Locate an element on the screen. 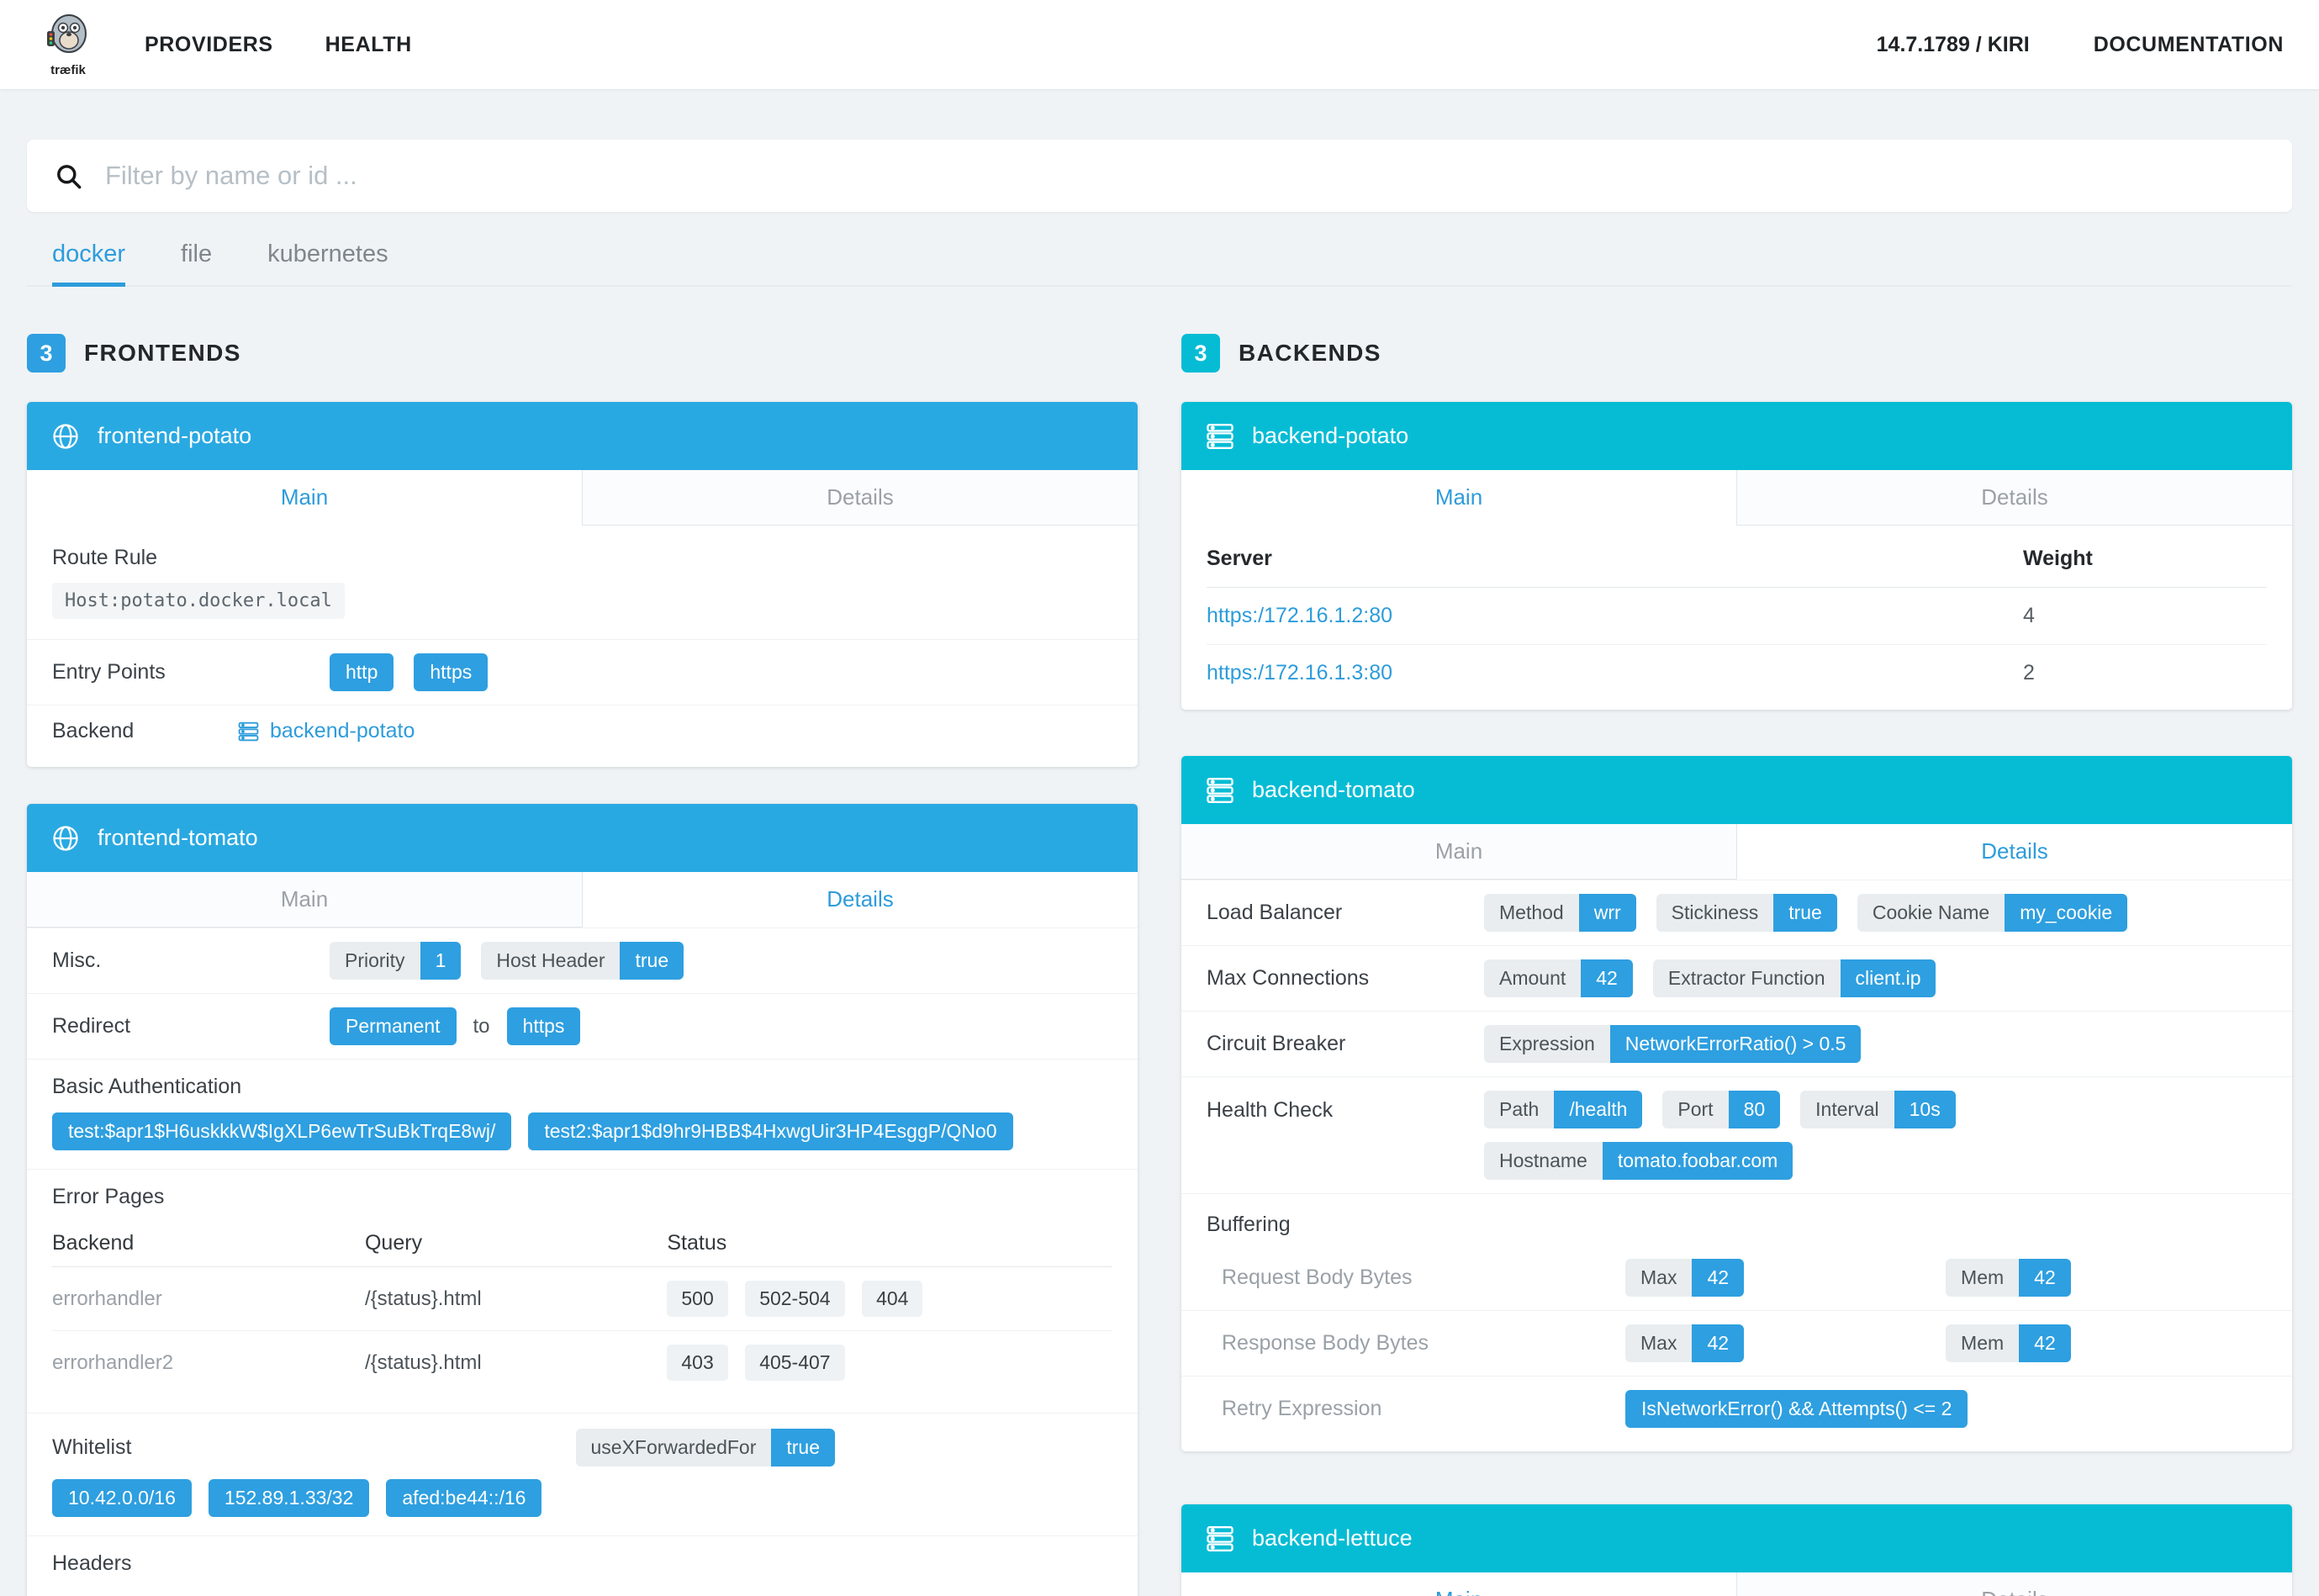 This screenshot has width=2319, height=1596. request-body-bytes-row: Request Body Bytes Max 42 Mem 42 is located at coordinates (1736, 1277).